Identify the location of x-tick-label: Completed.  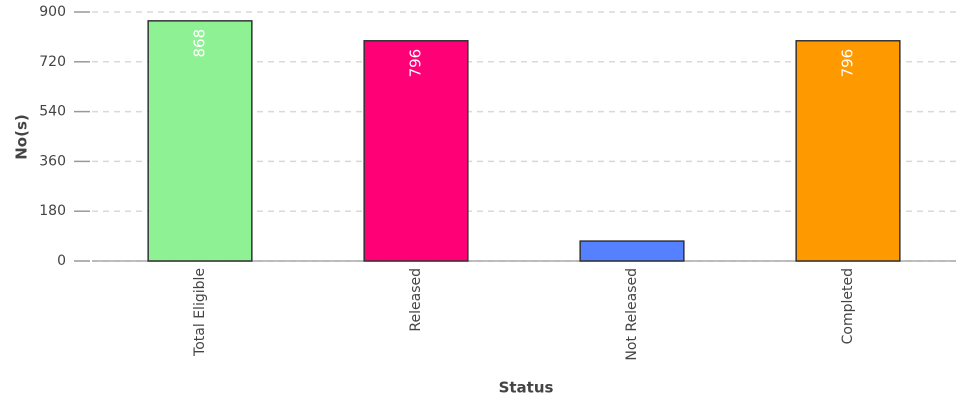
(848, 306).